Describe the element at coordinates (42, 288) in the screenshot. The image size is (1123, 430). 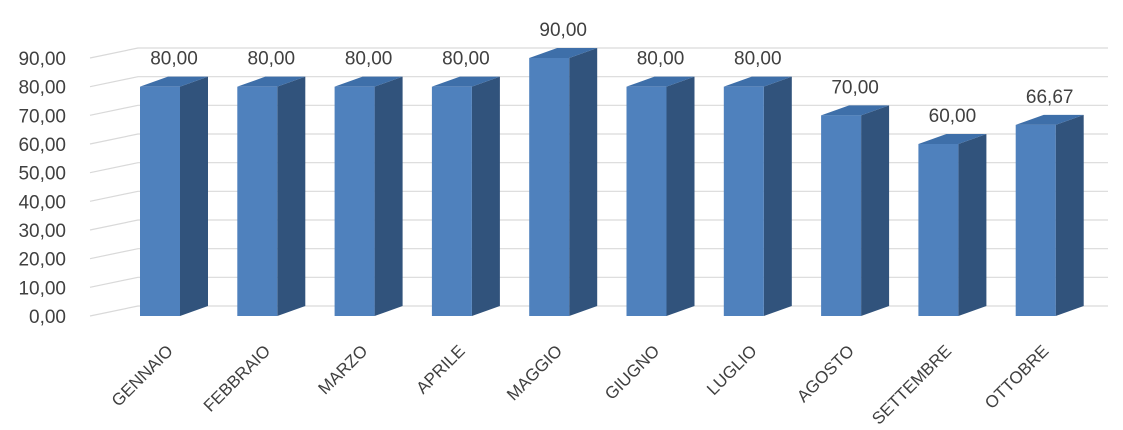
I see `y-tick-label: 10,00` at that location.